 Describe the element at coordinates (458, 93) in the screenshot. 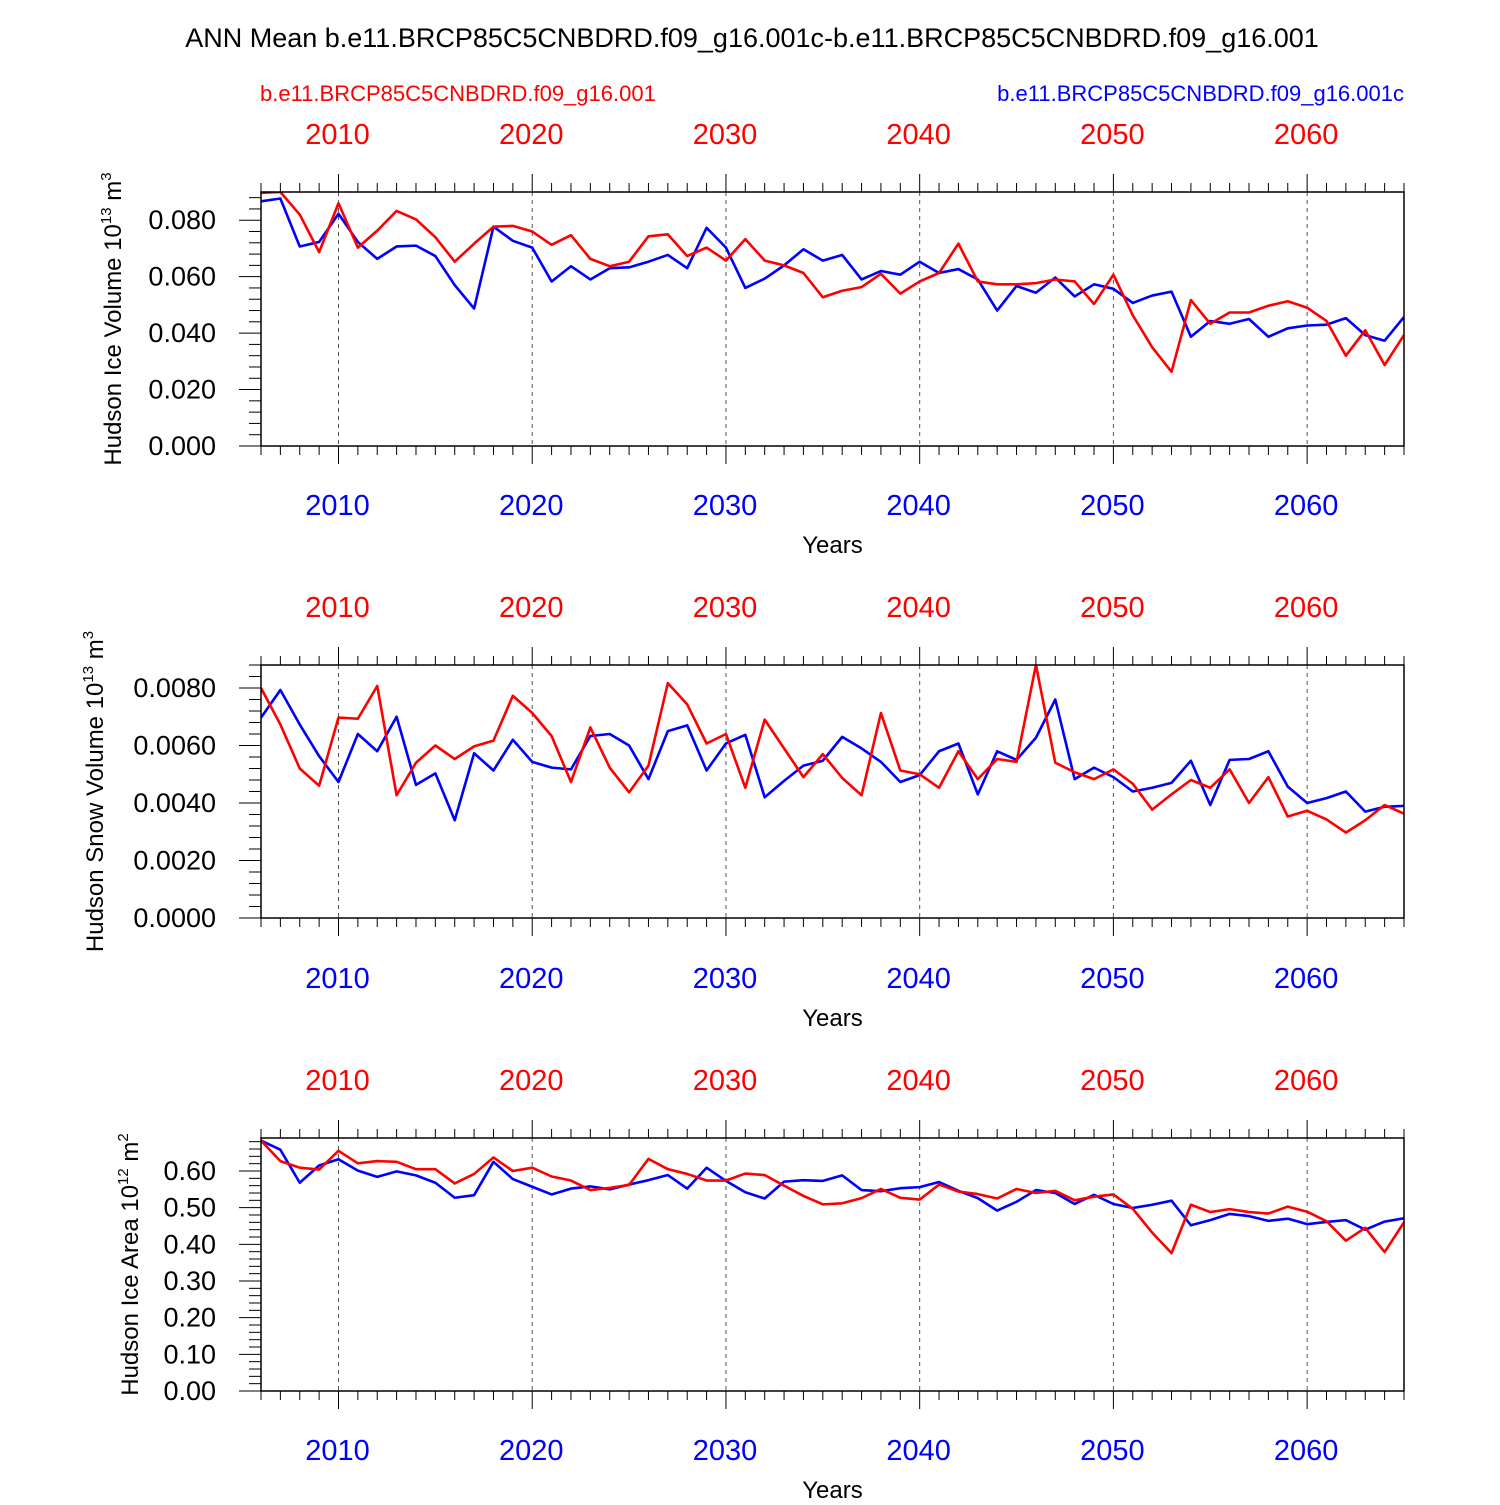

I see `legend-label-case-a: b.e11.BRCP85C5CNBDRD.f09_g16.001` at that location.